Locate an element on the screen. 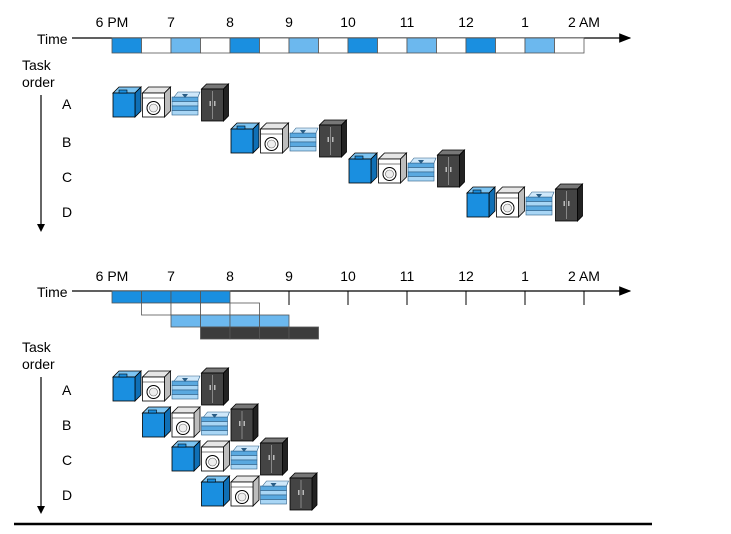  time-ticks is located at coordinates (436, 298).